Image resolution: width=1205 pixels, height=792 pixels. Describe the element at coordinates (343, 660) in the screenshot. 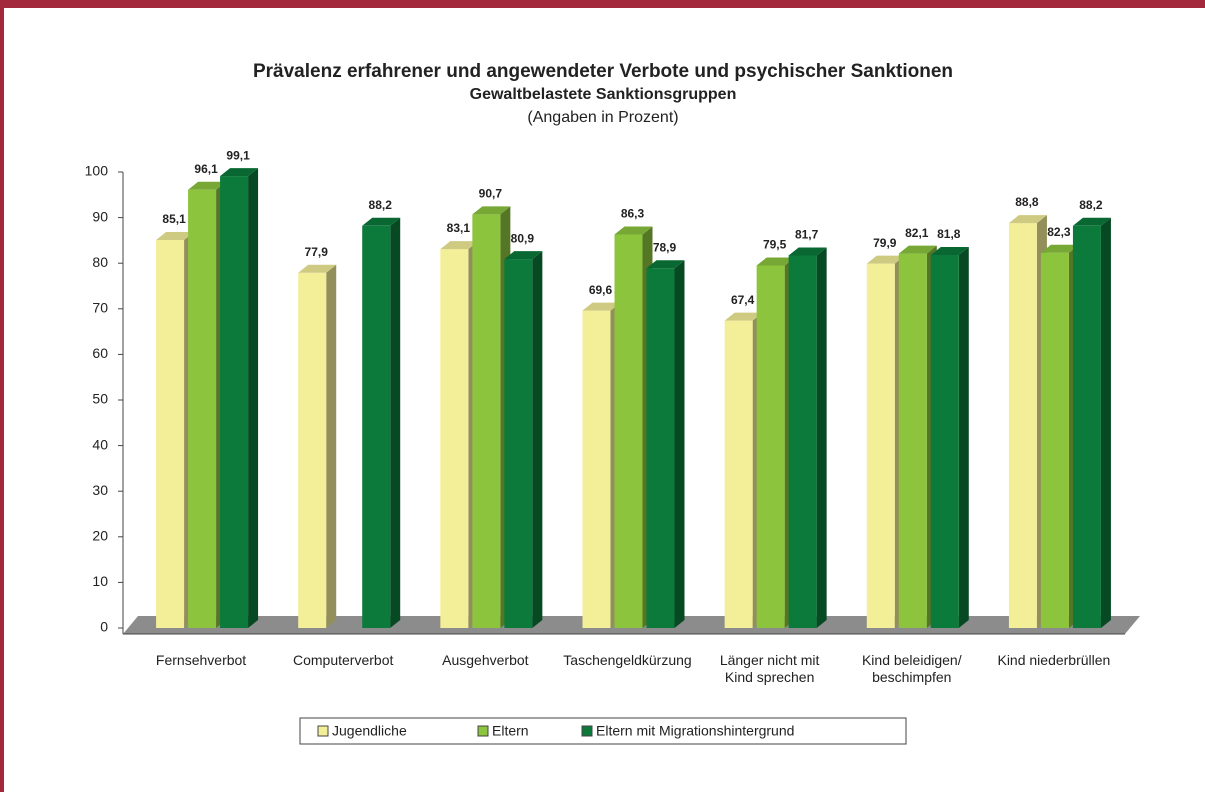

I see `x-tick-label: Computerverbot` at that location.